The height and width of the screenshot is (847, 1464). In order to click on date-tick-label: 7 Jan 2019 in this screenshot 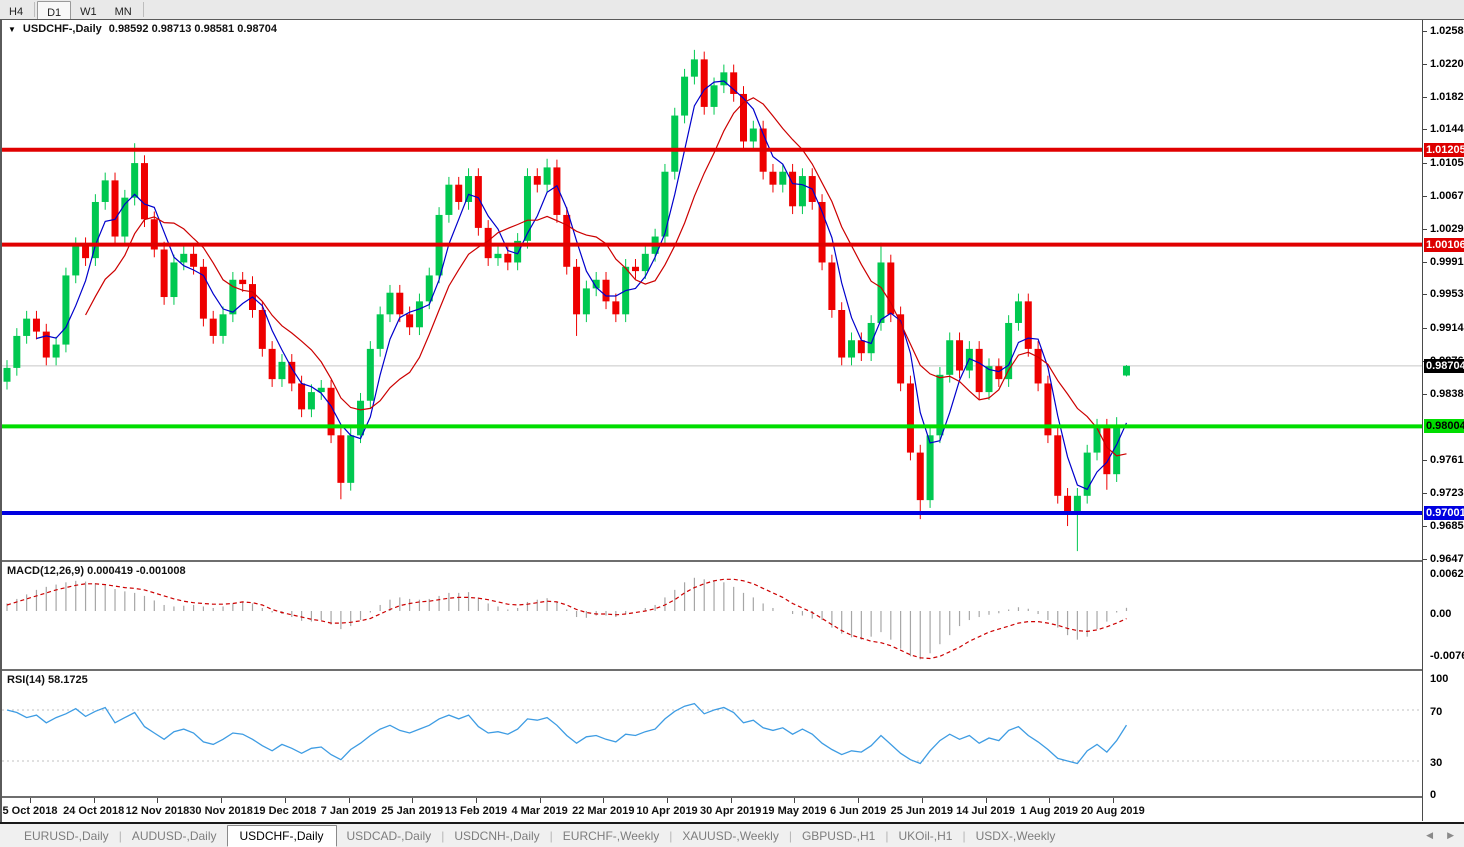, I will do `click(348, 811)`.